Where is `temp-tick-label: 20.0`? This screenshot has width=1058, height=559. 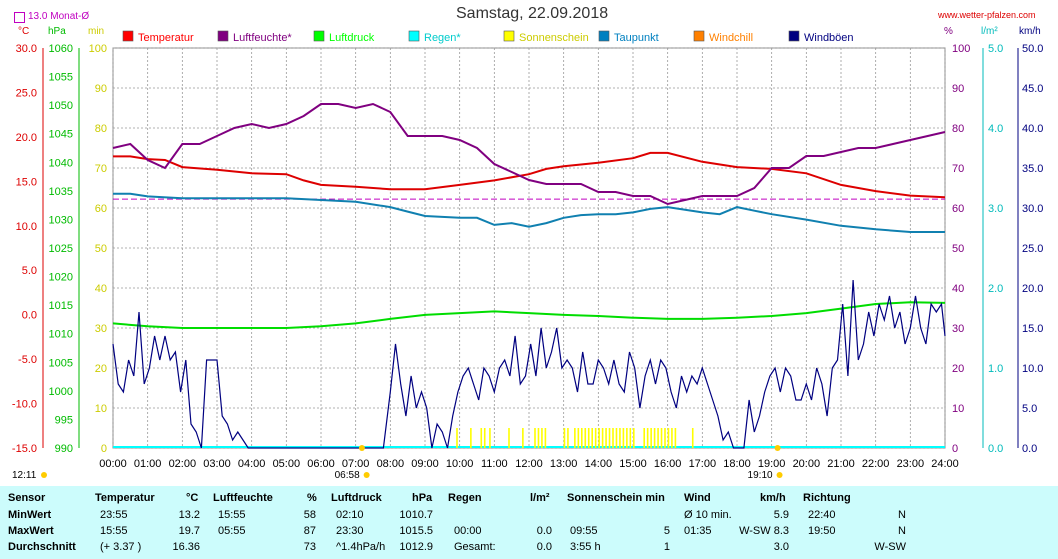 temp-tick-label: 20.0 is located at coordinates (26, 138).